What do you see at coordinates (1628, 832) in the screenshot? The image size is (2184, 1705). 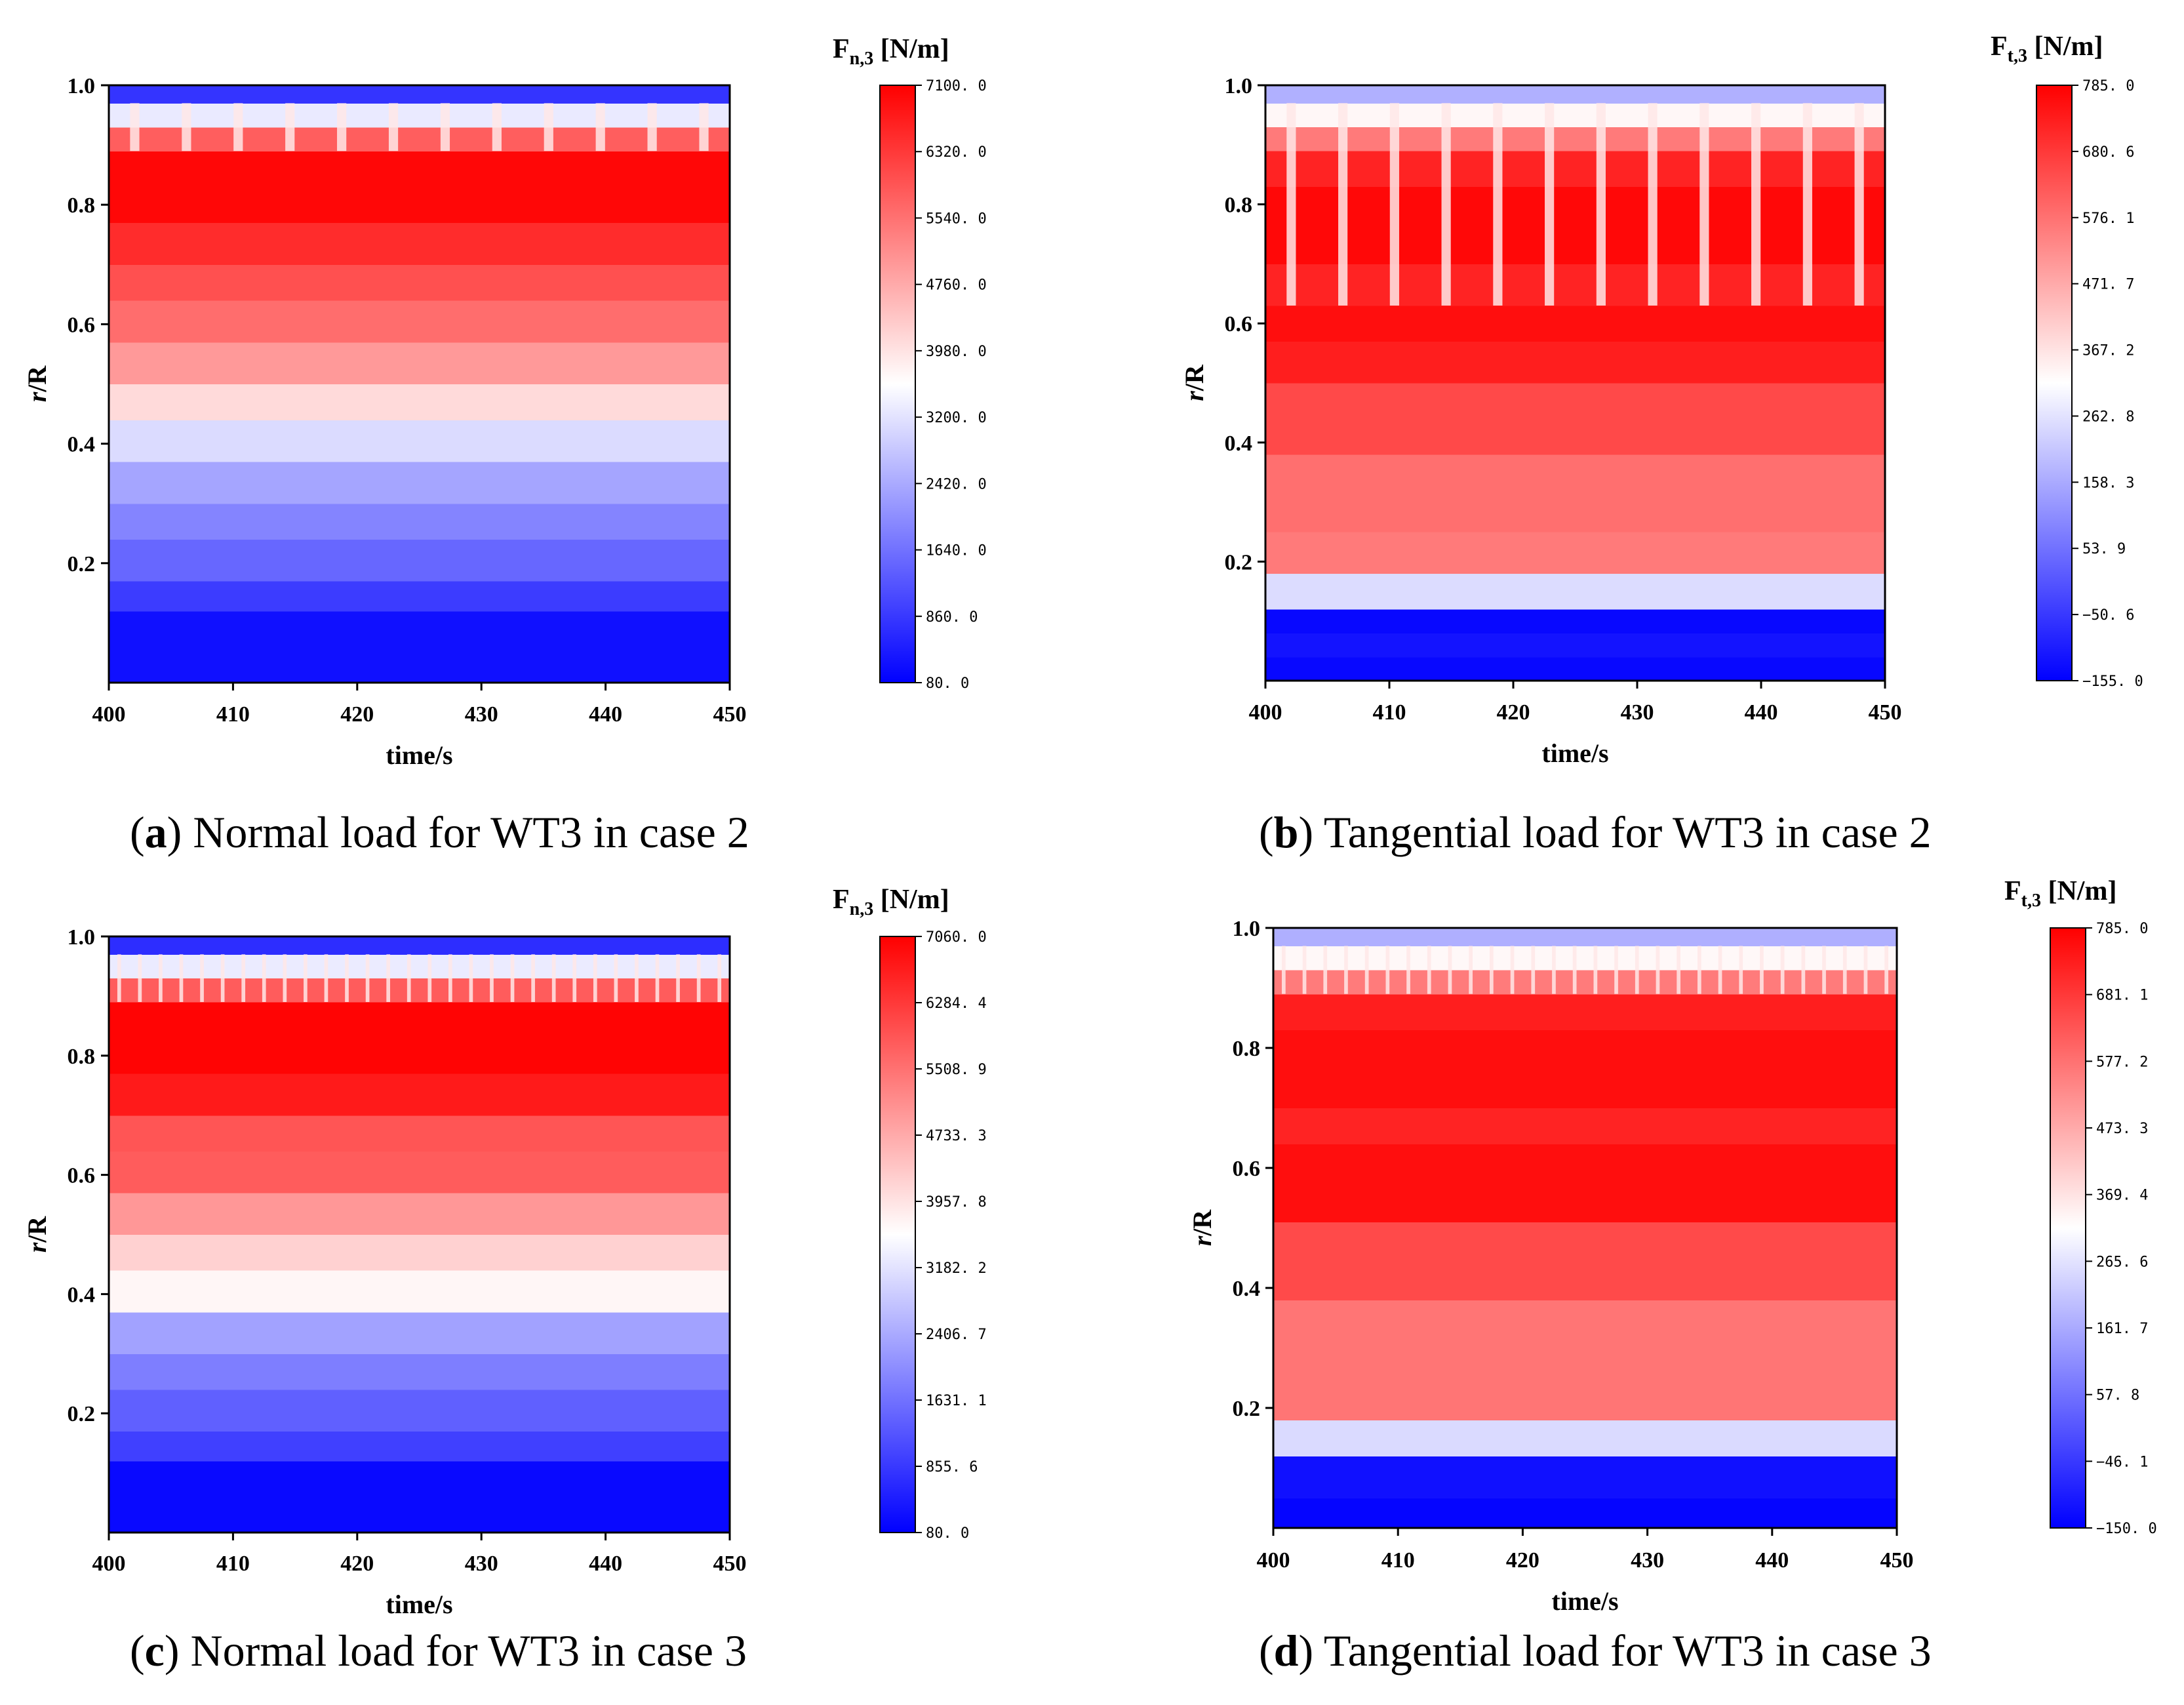 I see `caption-text: Tangential load for WT3 in case 2` at bounding box center [1628, 832].